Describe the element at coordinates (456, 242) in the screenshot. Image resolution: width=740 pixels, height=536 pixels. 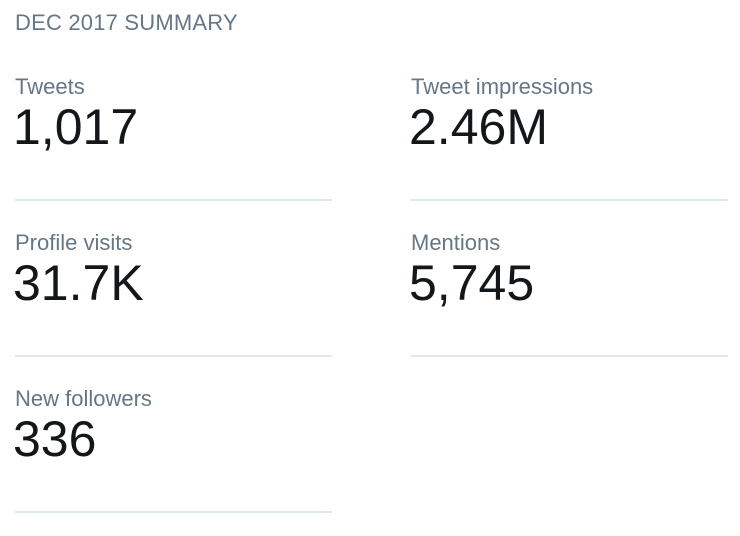
I see `stat-label: Mentions` at that location.